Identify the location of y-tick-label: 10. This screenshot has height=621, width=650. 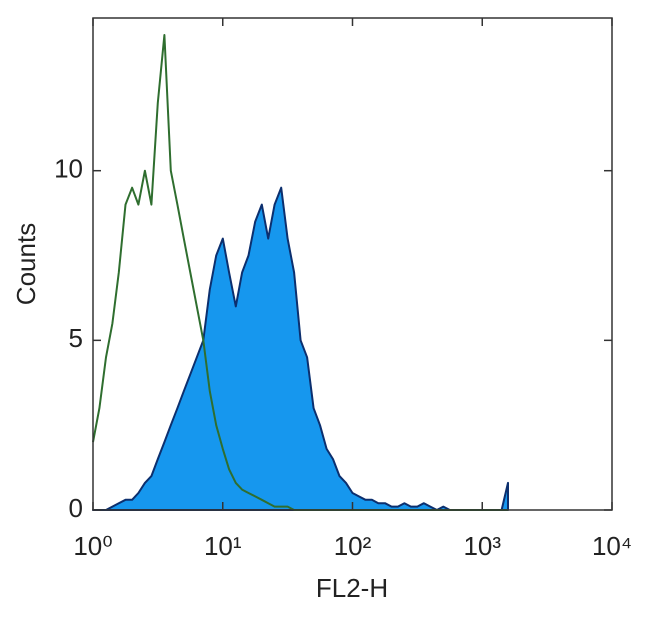
(68, 169).